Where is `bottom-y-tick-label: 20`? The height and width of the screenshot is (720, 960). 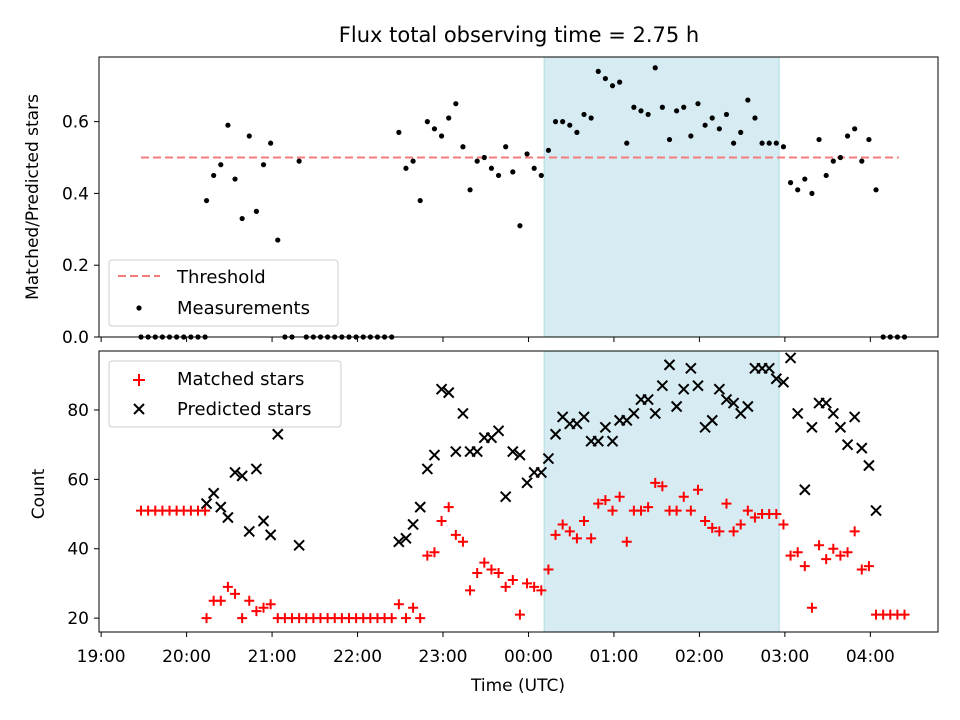
bottom-y-tick-label: 20 is located at coordinates (78, 619).